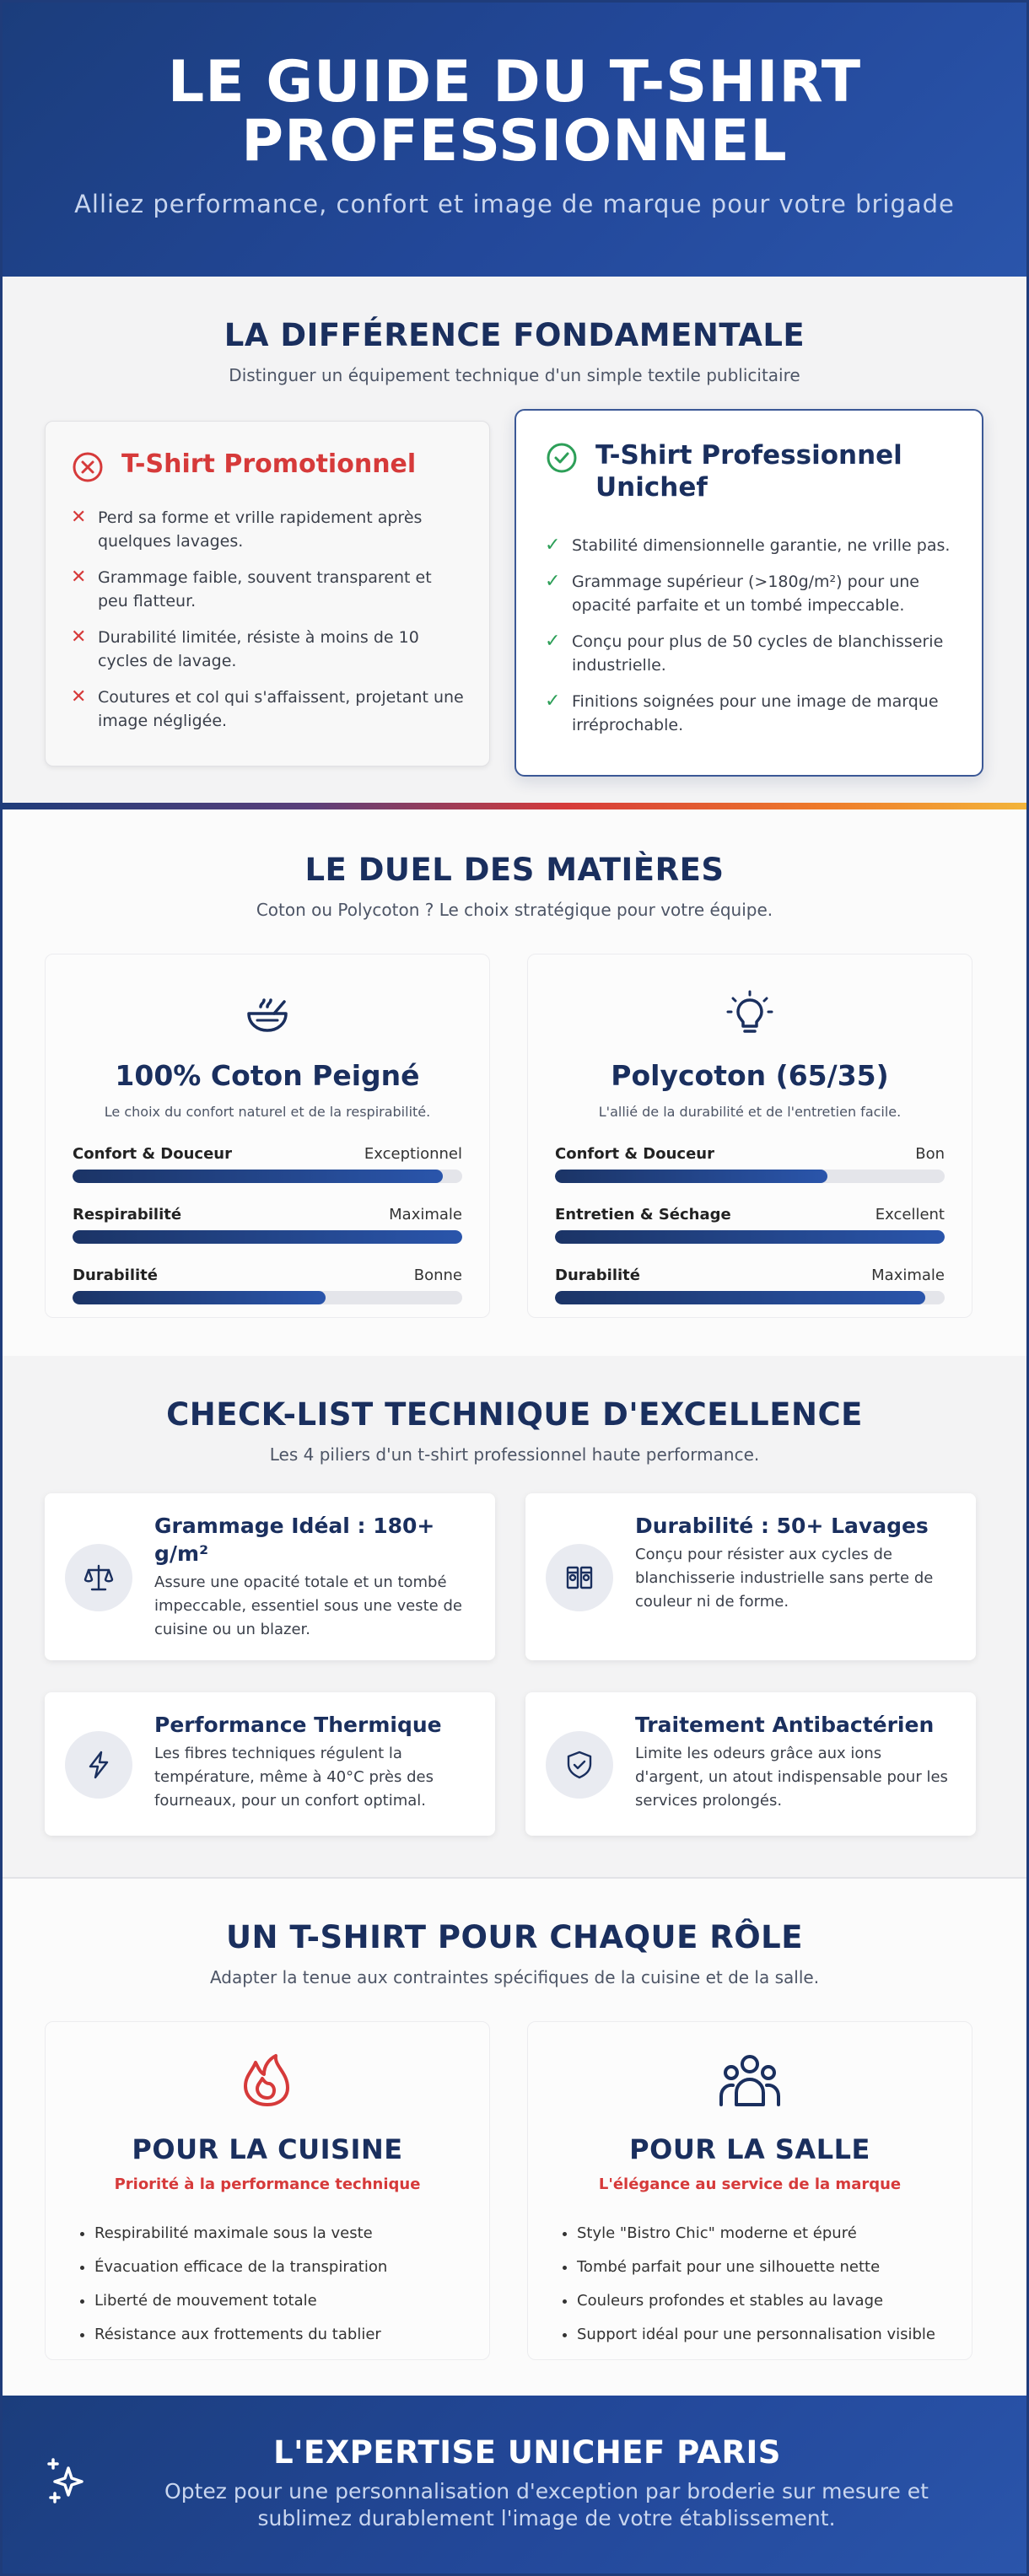 The image size is (1029, 2576). I want to click on checklist-card-title: Grammage Idéal : 180+ g/m², so click(294, 1540).